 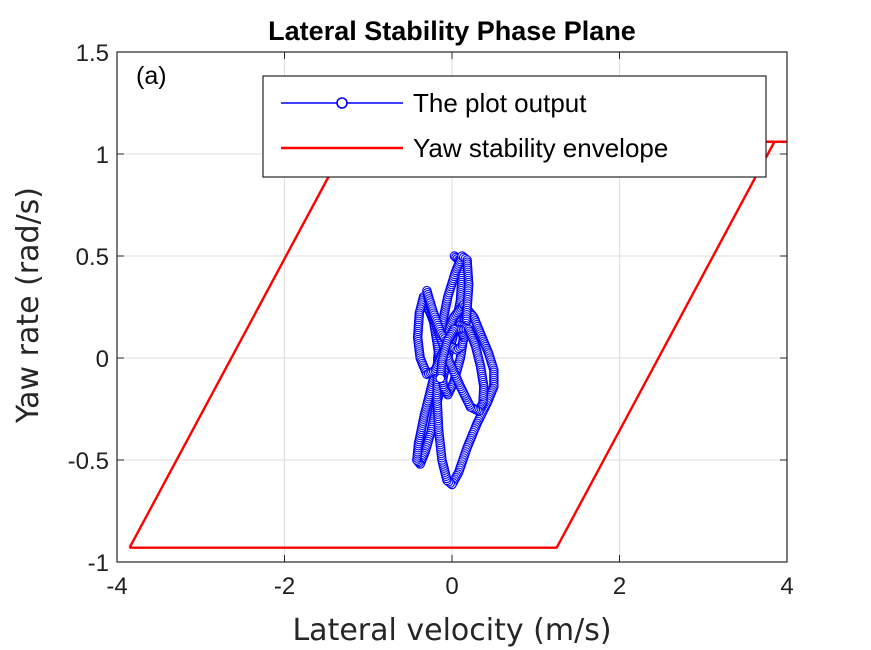 What do you see at coordinates (102, 155) in the screenshot?
I see `y-tick-label: 1` at bounding box center [102, 155].